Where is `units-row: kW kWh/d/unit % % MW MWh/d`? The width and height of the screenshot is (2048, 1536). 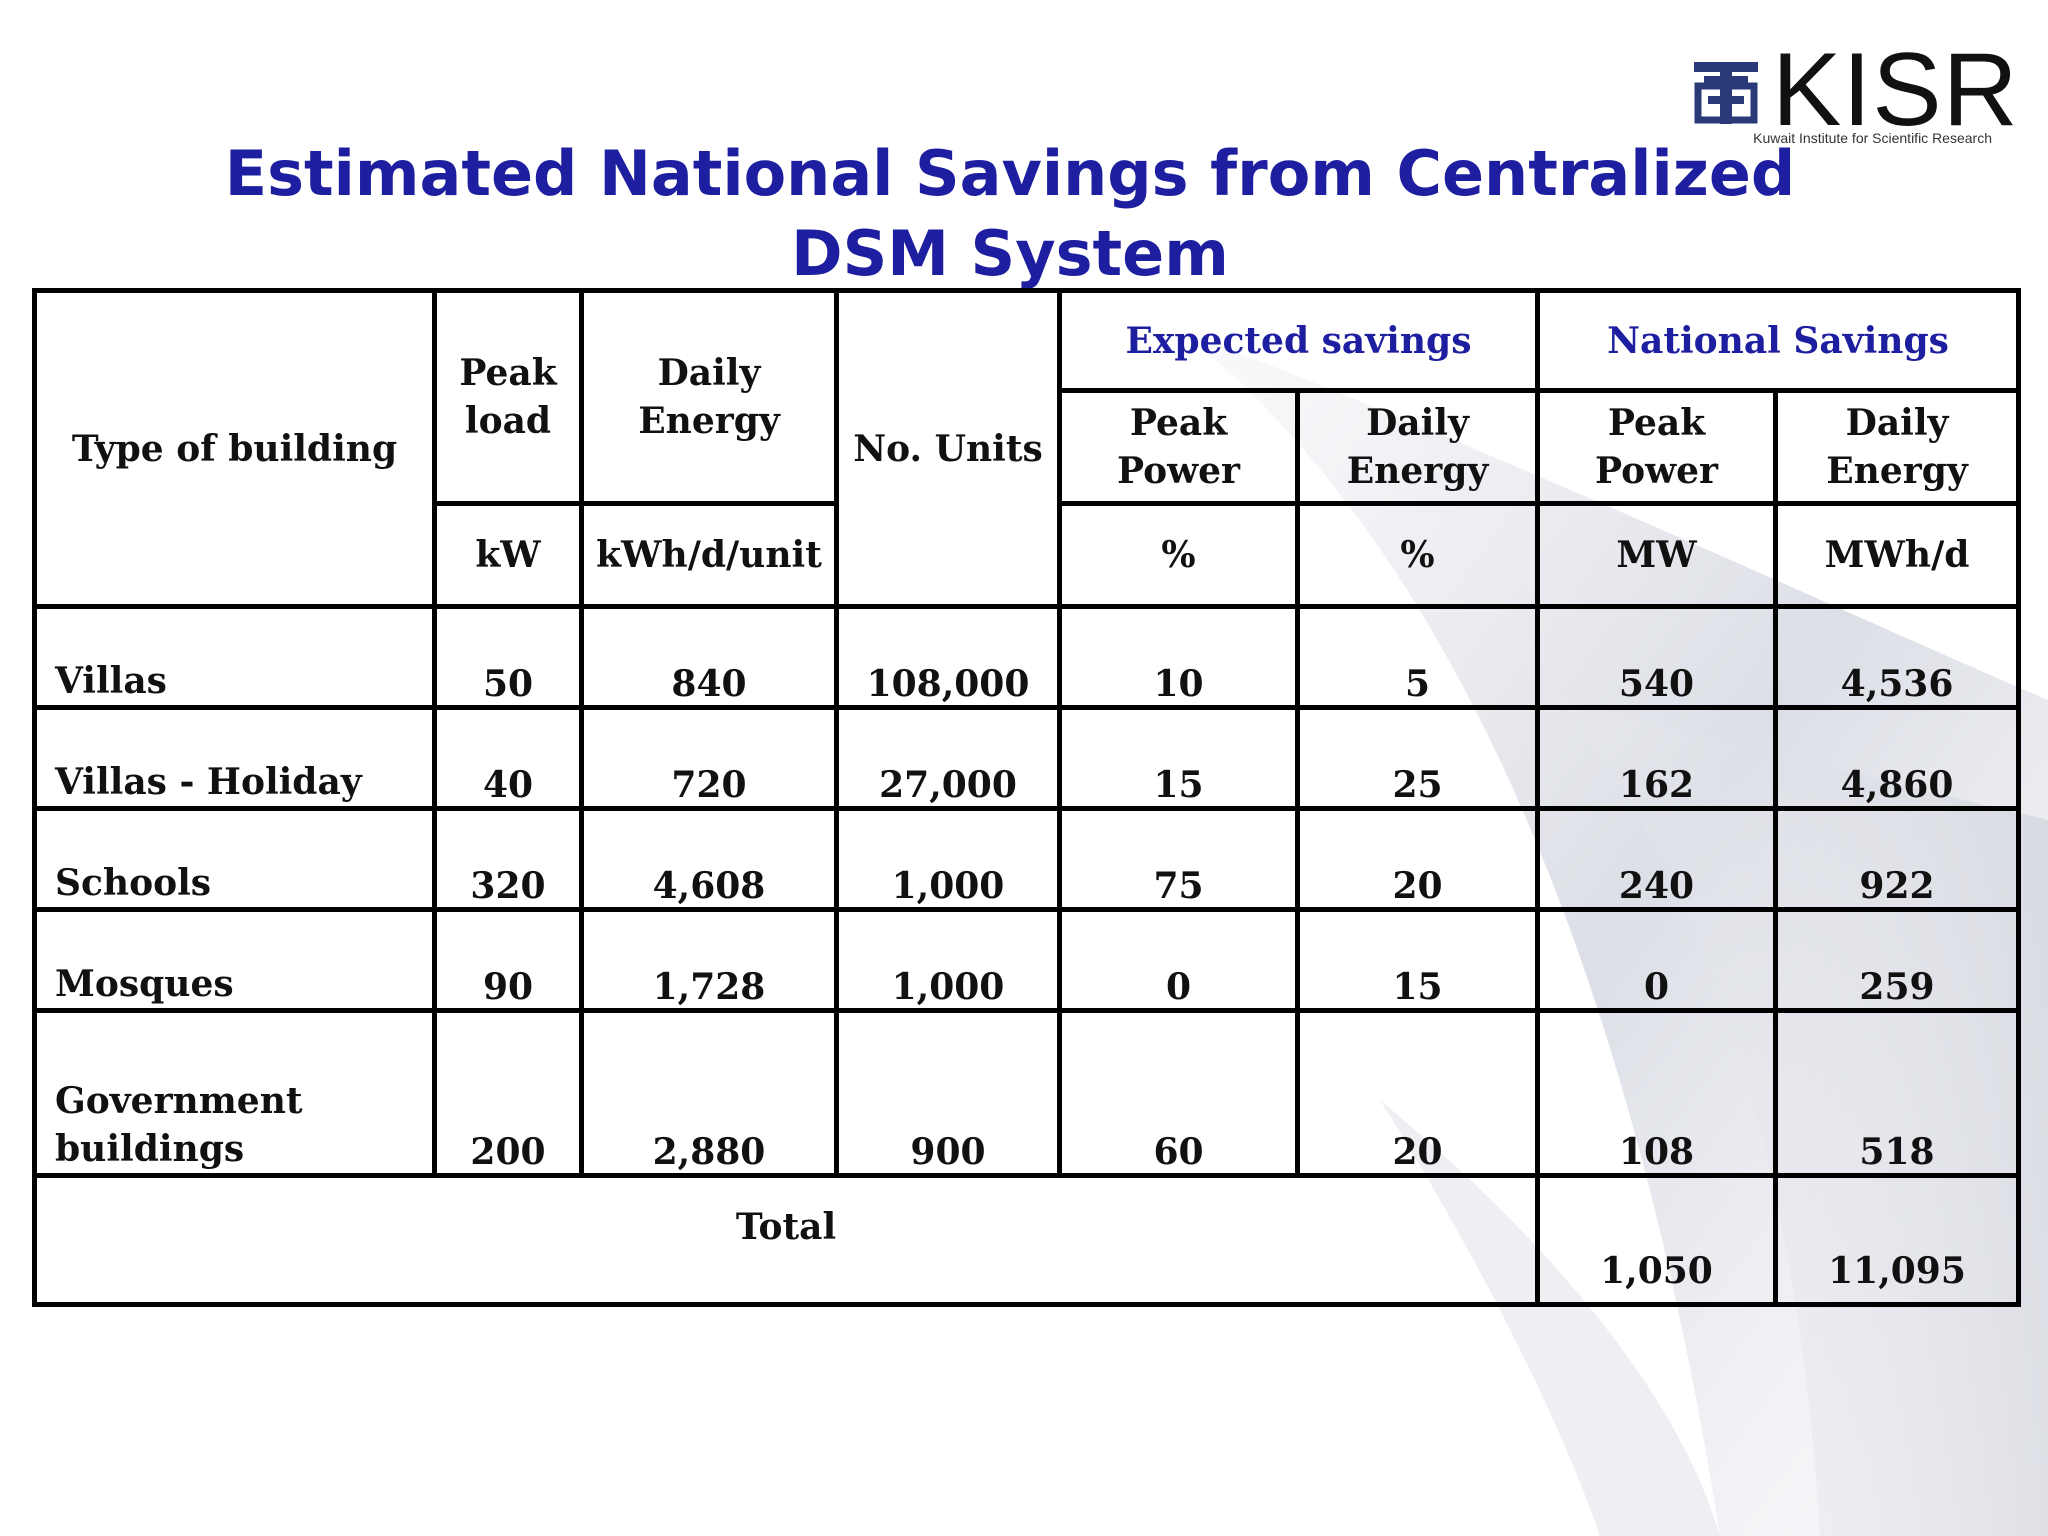
units-row: kW kWh/d/unit % % MW MWh/d is located at coordinates (1028, 555).